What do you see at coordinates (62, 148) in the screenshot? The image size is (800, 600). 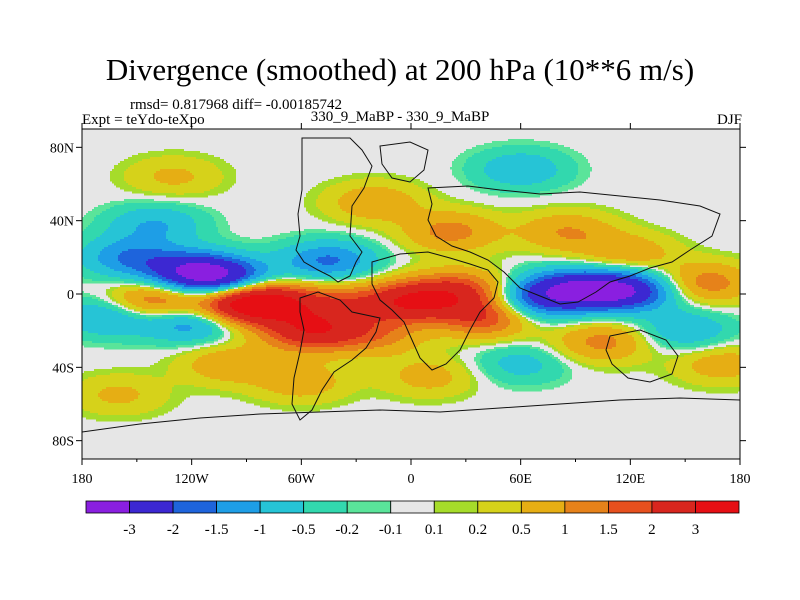 I see `y-tick-label: 80N` at bounding box center [62, 148].